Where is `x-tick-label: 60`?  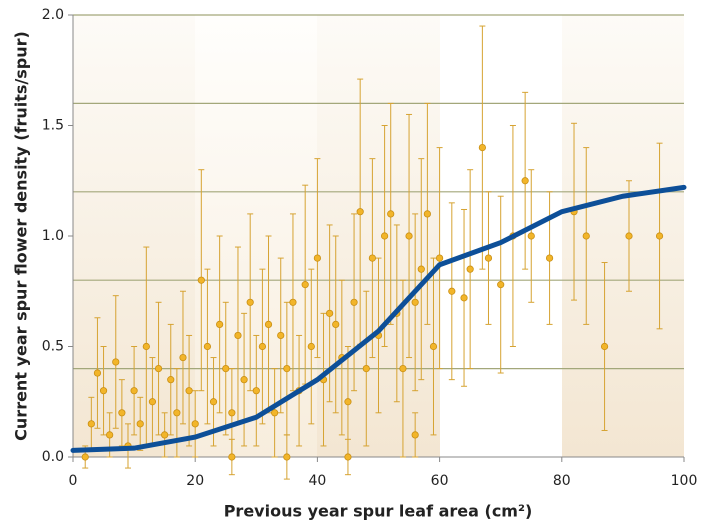 x-tick-label: 60 is located at coordinates (440, 481).